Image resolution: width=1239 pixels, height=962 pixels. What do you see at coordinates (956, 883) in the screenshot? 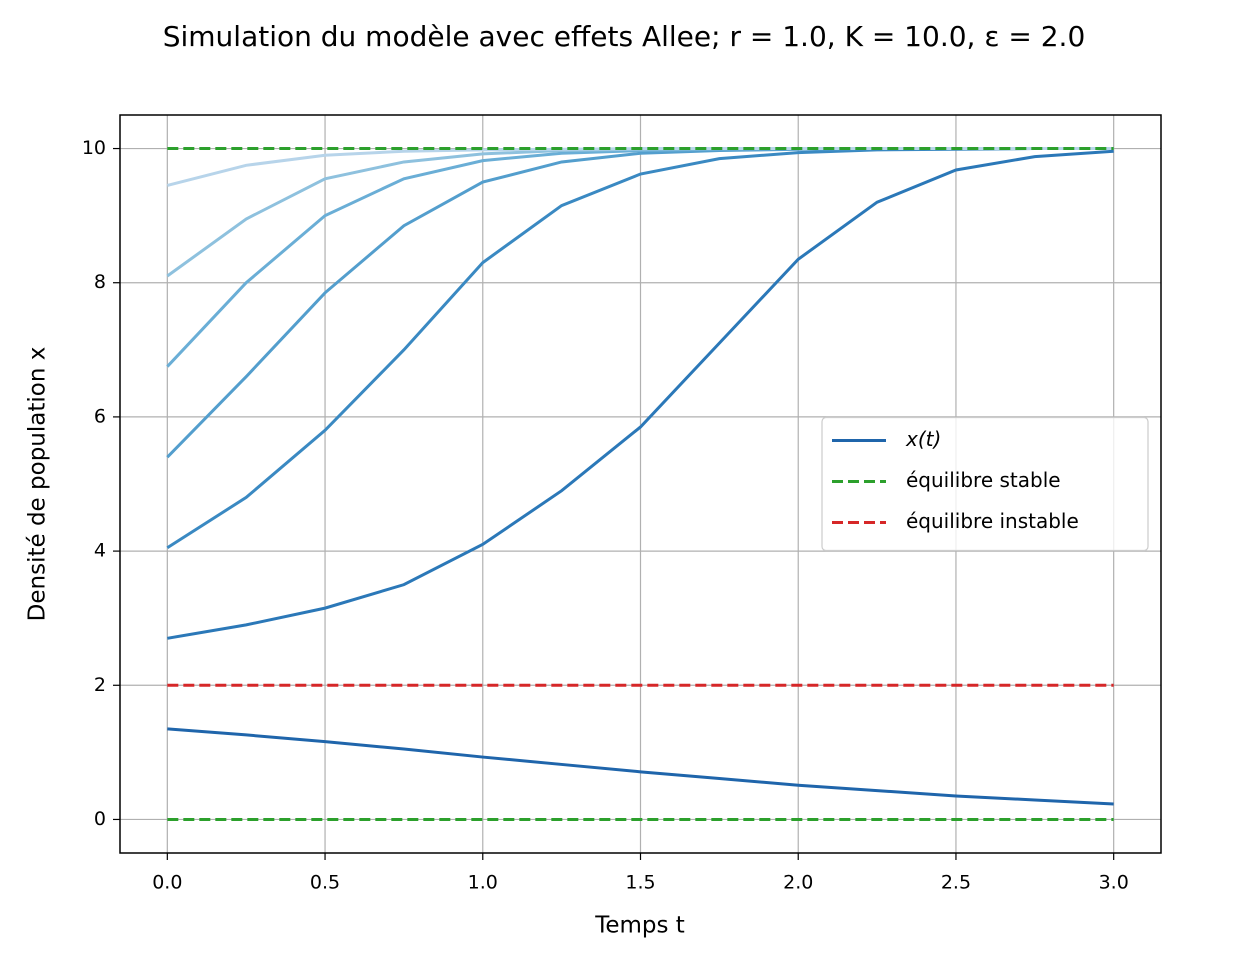
I see `x-tick-label: 2.5` at bounding box center [956, 883].